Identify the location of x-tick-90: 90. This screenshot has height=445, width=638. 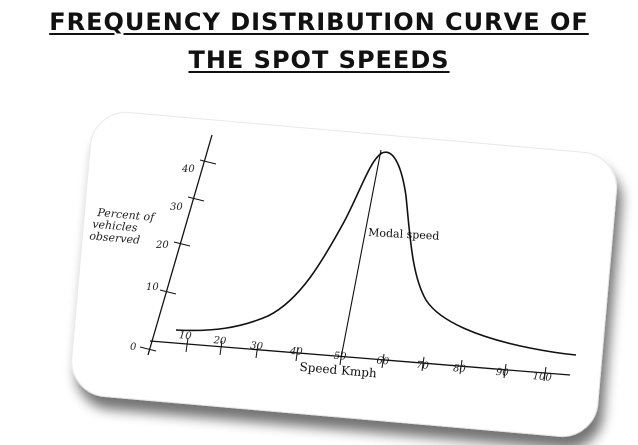
(502, 373).